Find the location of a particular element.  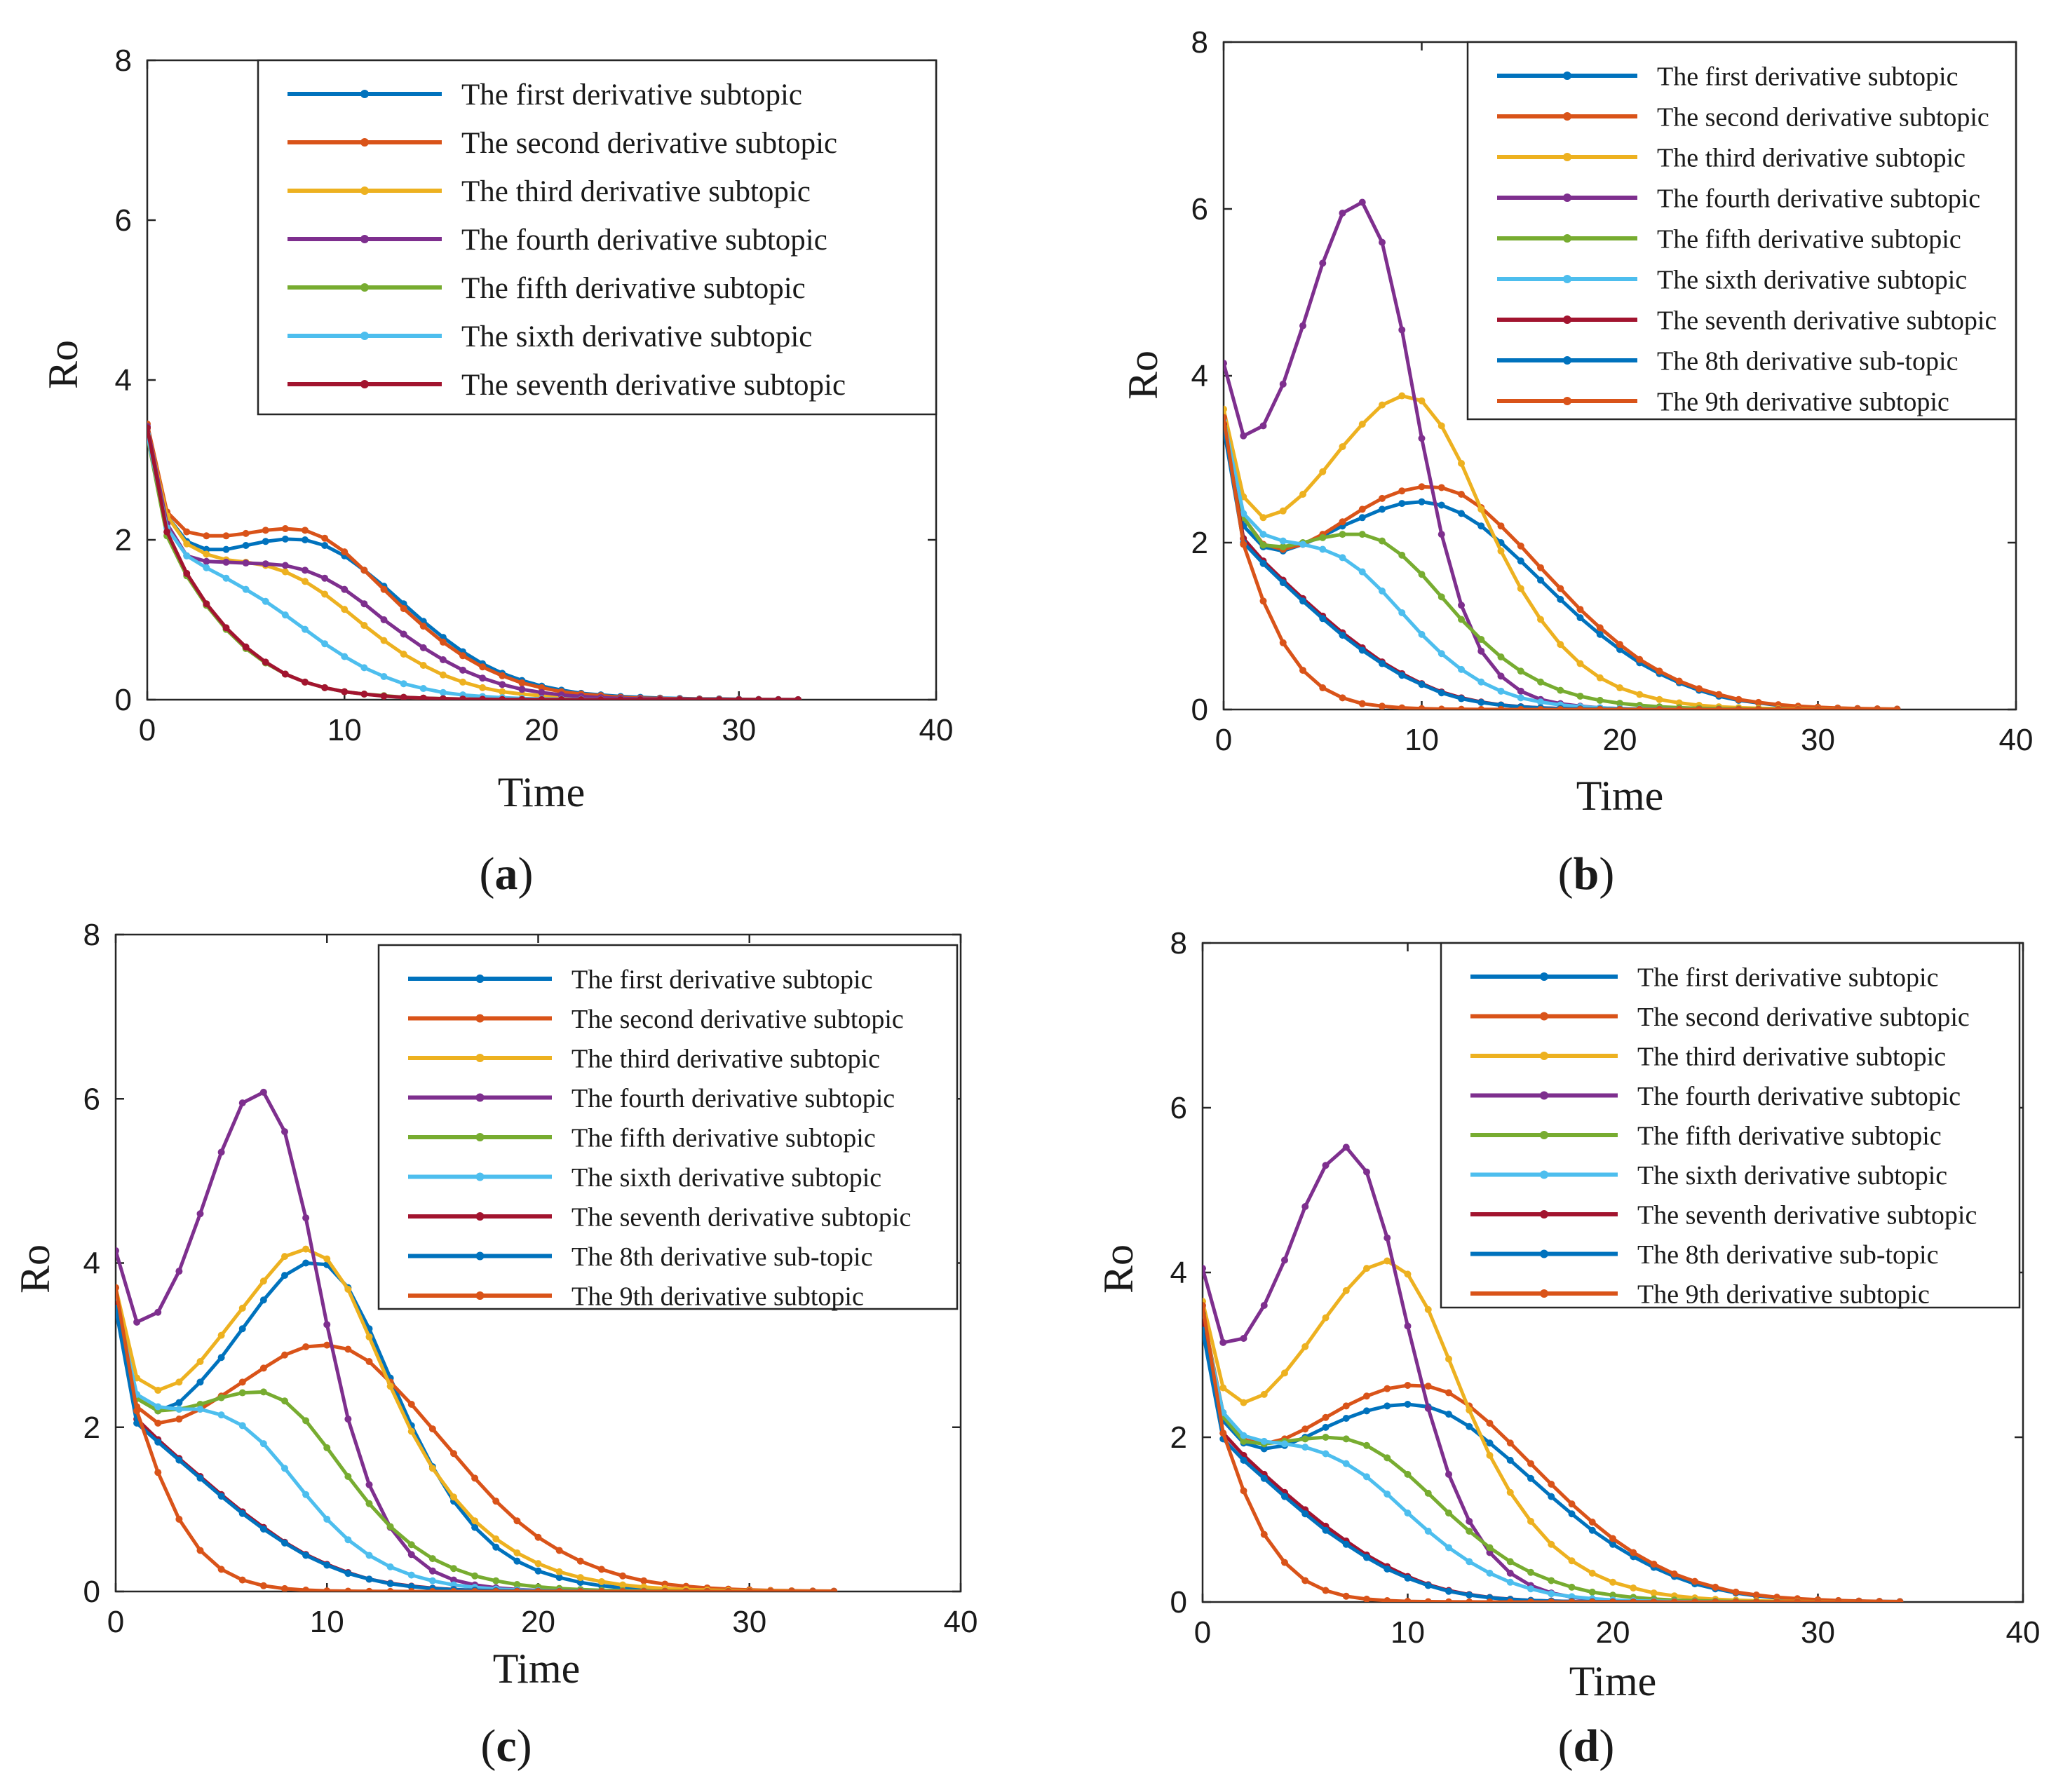

legend-box is located at coordinates (1741, 231).